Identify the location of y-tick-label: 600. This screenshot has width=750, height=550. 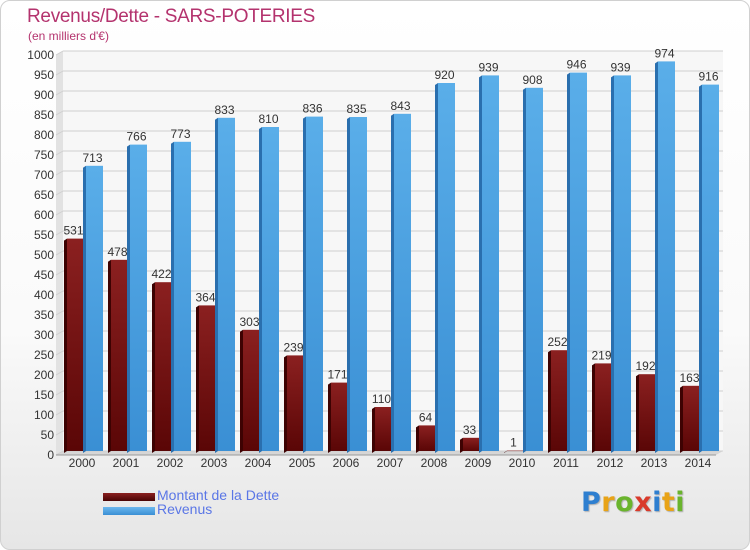
(44, 215).